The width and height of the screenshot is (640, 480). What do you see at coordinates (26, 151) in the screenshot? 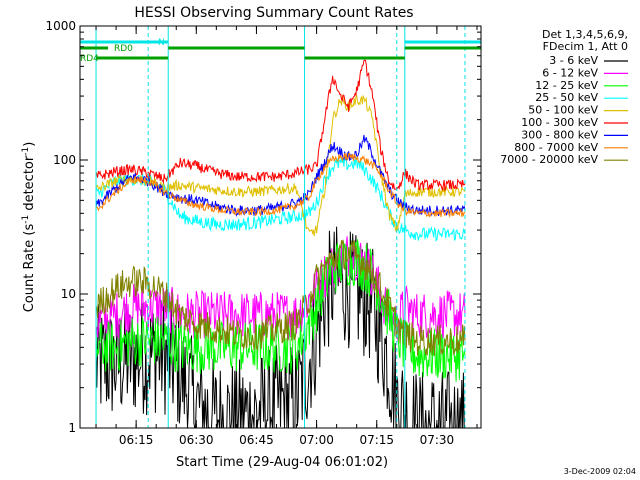
I see `y-axis-label-sup2: -1` at bounding box center [26, 151].